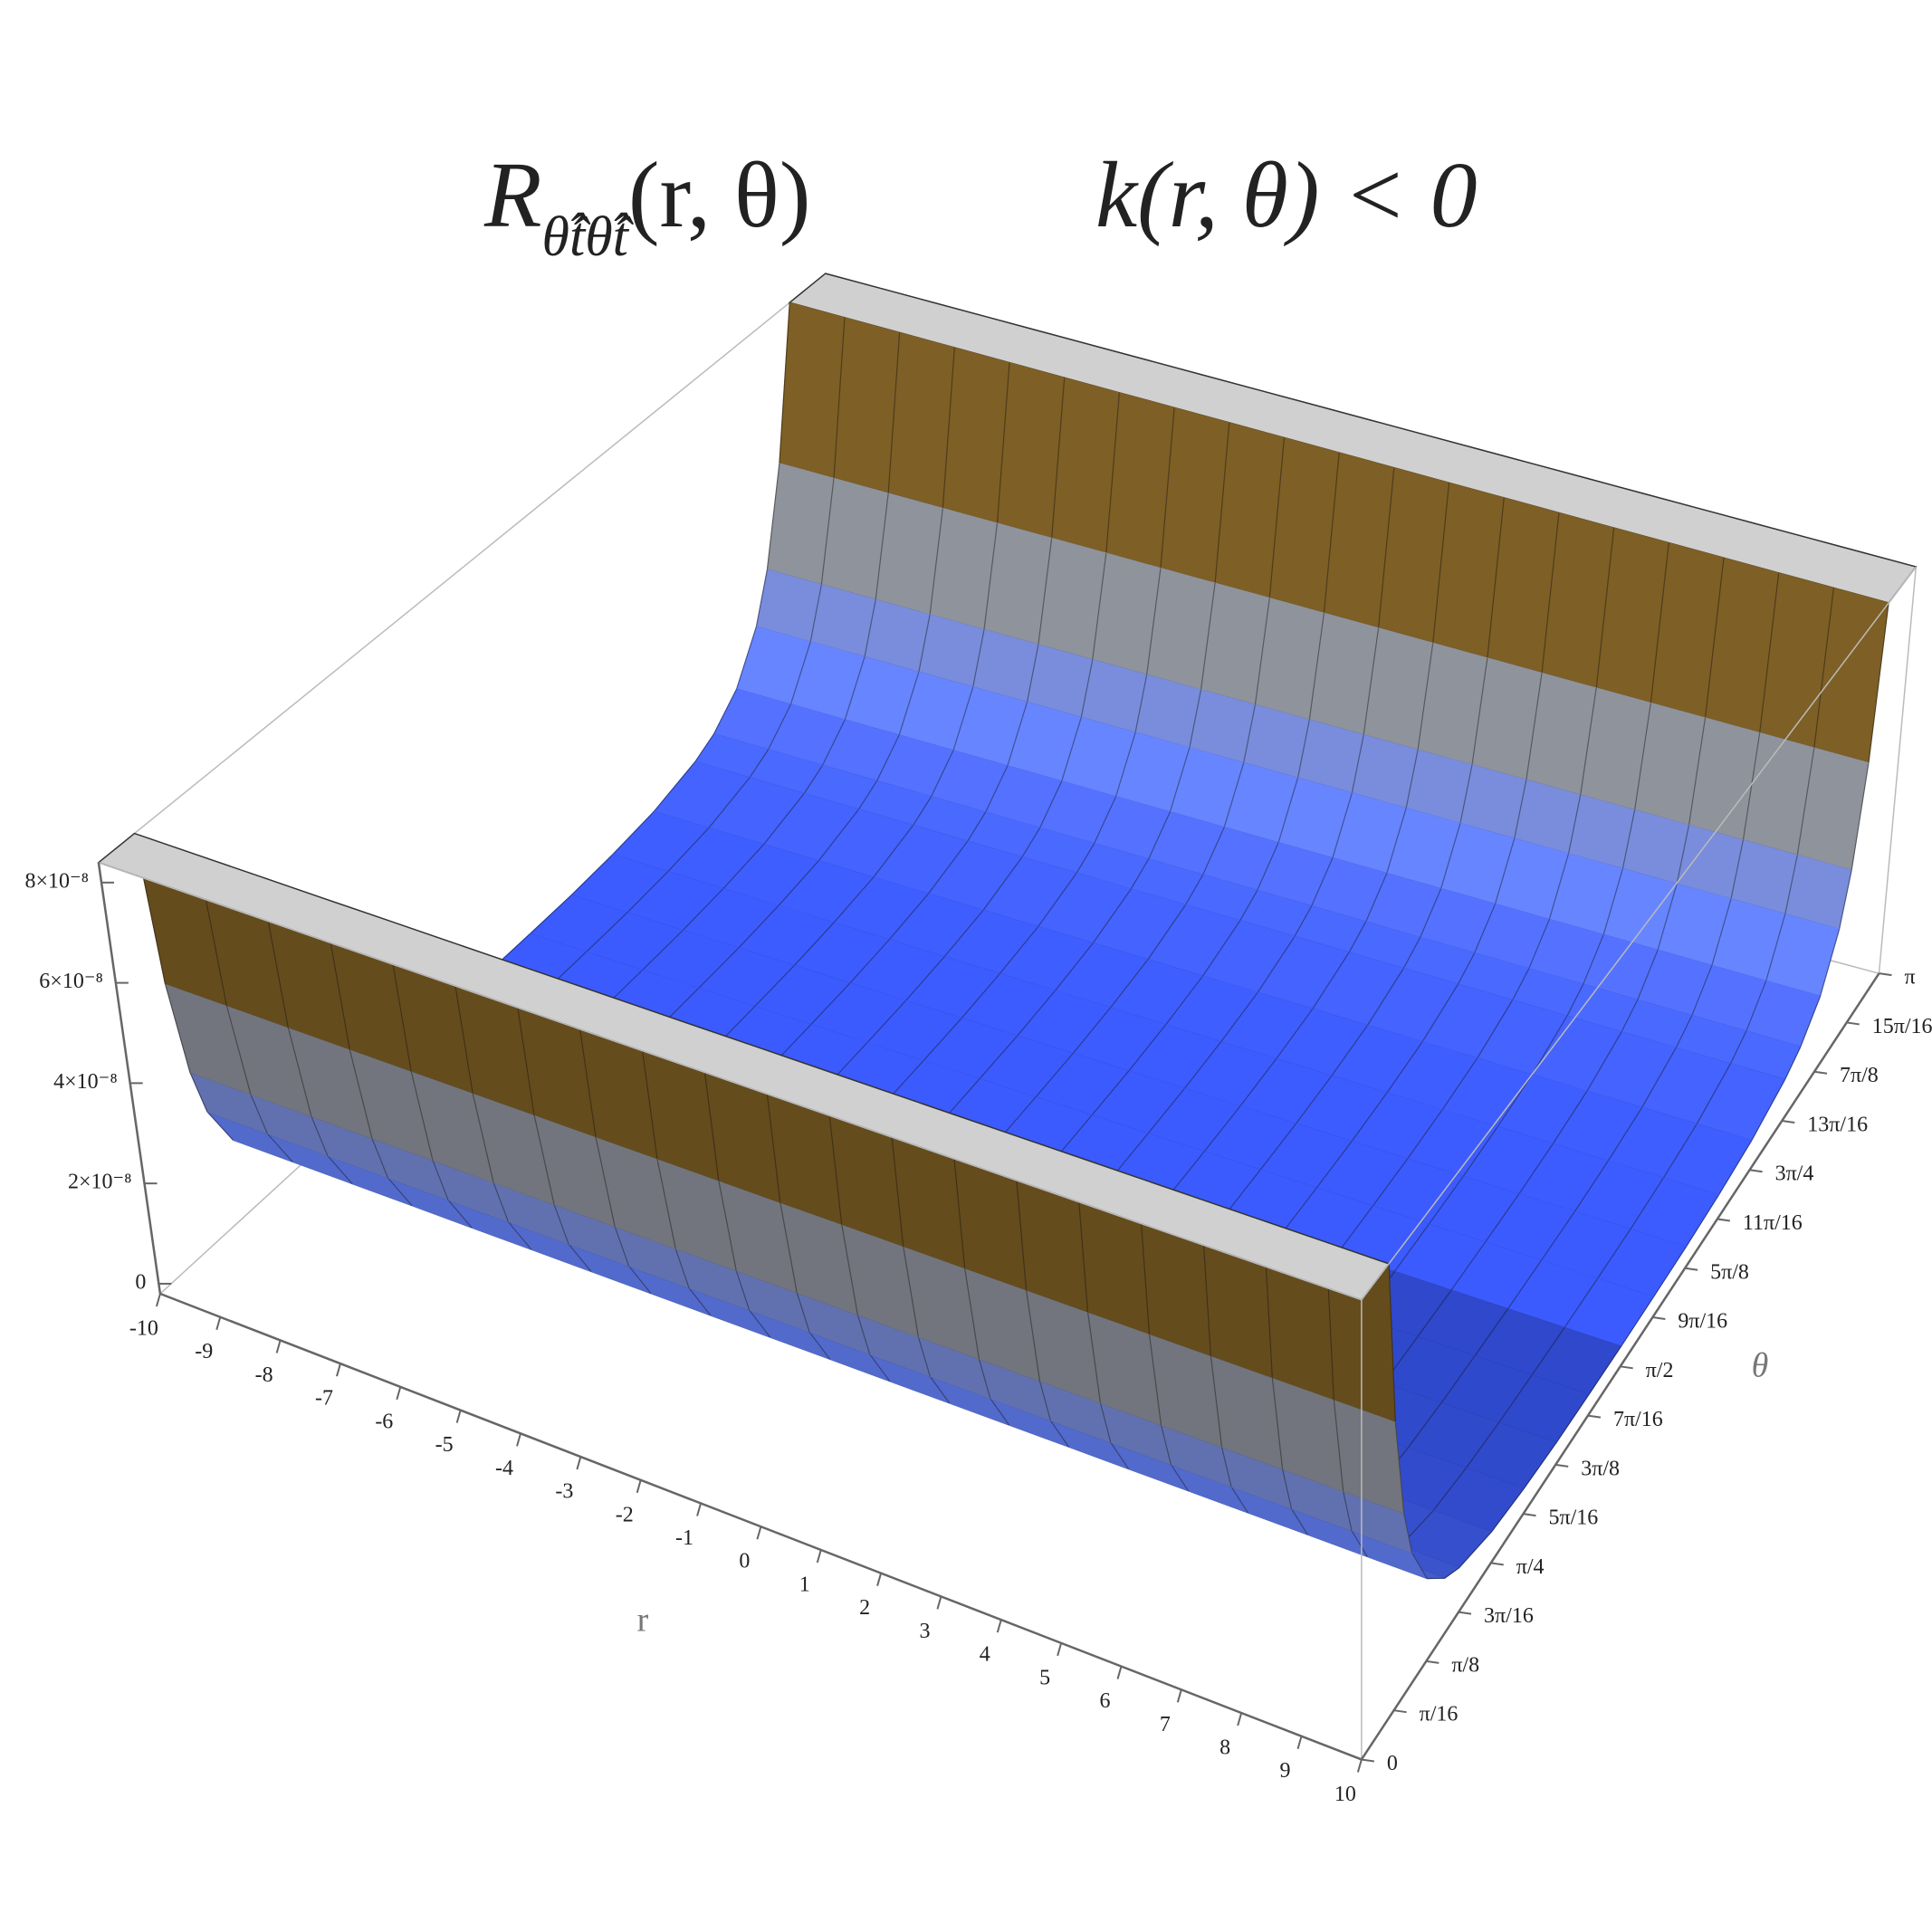  I want to click on x-tick-label: -4, so click(504, 1468).